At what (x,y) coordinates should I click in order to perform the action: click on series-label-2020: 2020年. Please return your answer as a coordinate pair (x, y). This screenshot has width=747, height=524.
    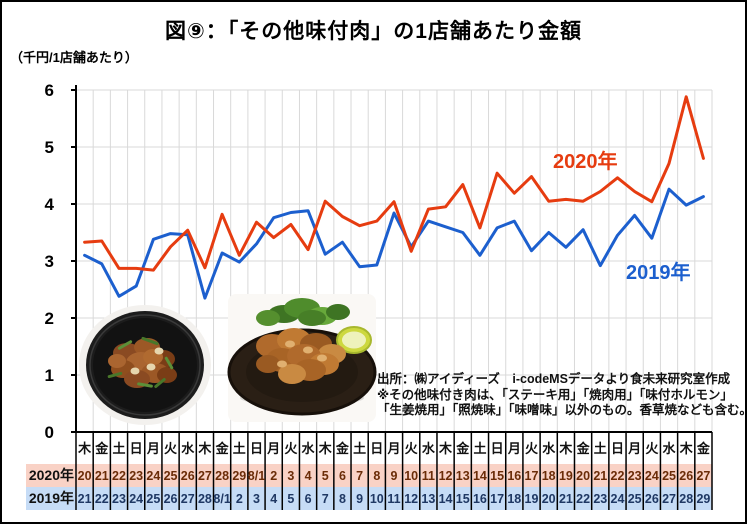
    Looking at the image, I should click on (585, 162).